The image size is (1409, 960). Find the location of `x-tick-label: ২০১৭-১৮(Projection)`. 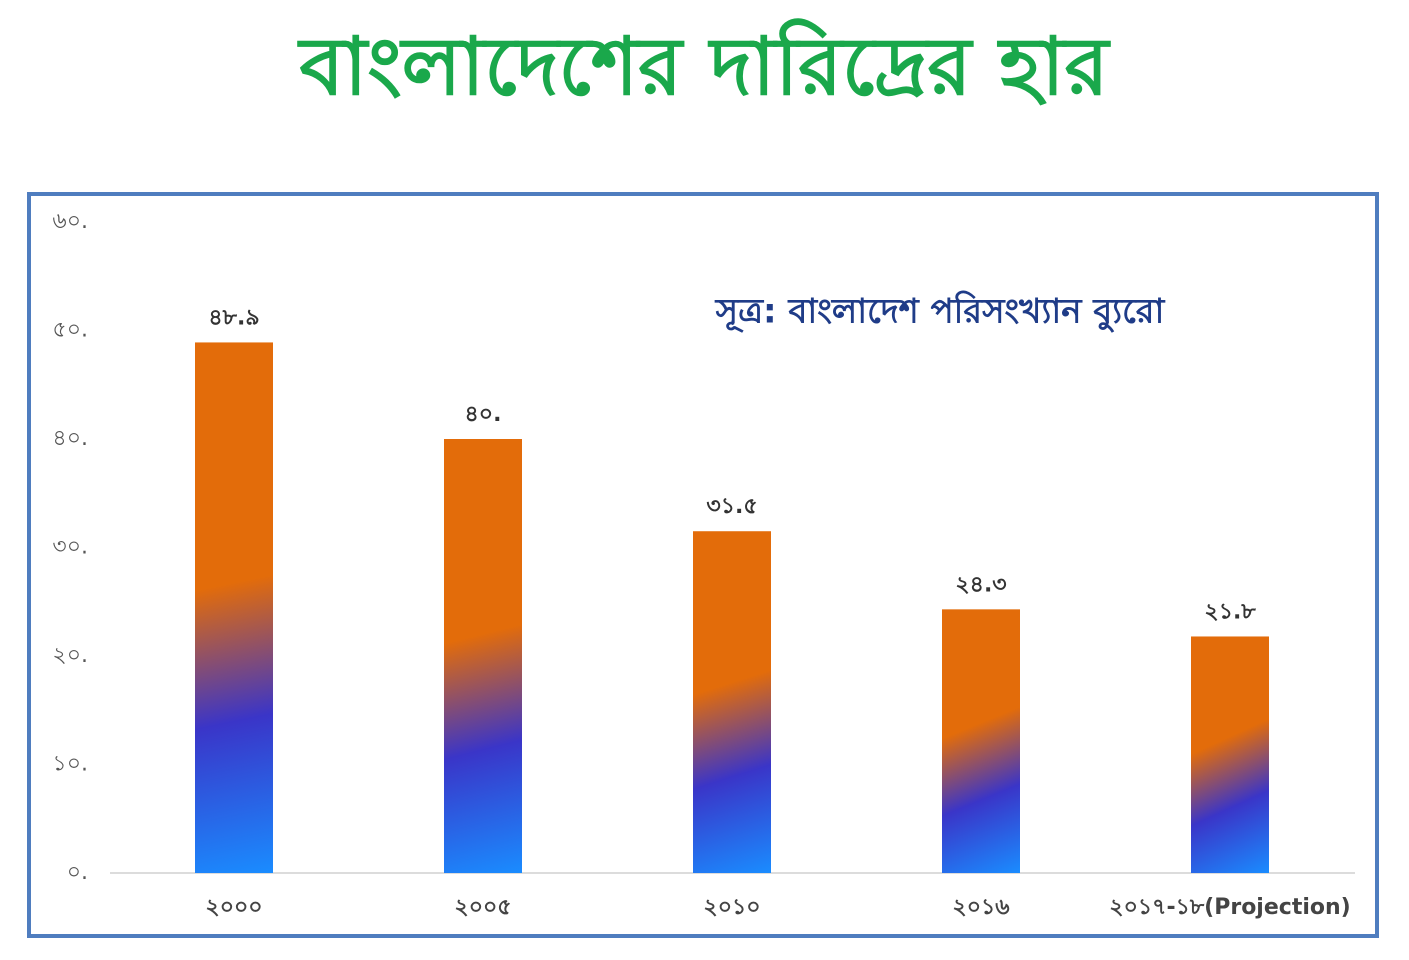

x-tick-label: ২০১৭-১৮(Projection) is located at coordinates (1229, 907).